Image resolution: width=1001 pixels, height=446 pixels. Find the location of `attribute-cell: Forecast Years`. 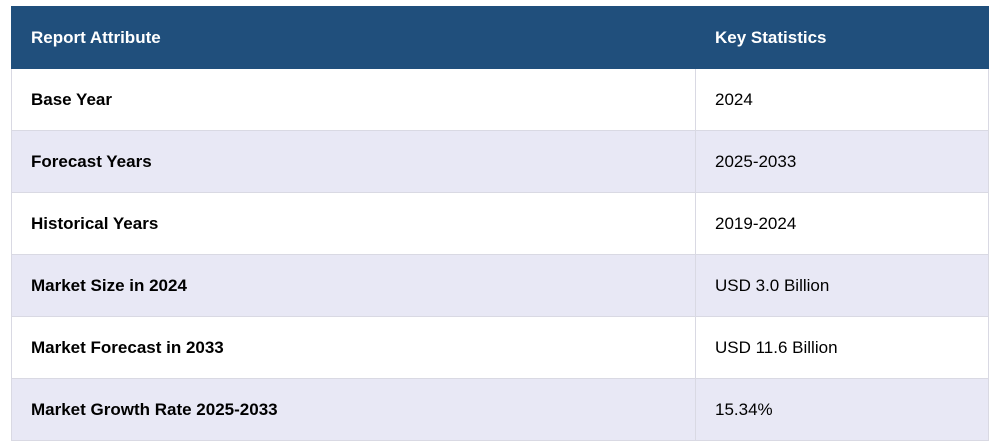

attribute-cell: Forecast Years is located at coordinates (353, 161).